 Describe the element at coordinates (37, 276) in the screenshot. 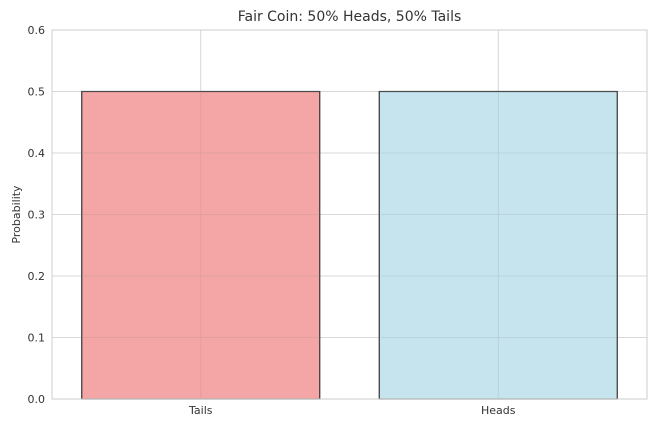

I see `y-tick-label: 0.2` at that location.